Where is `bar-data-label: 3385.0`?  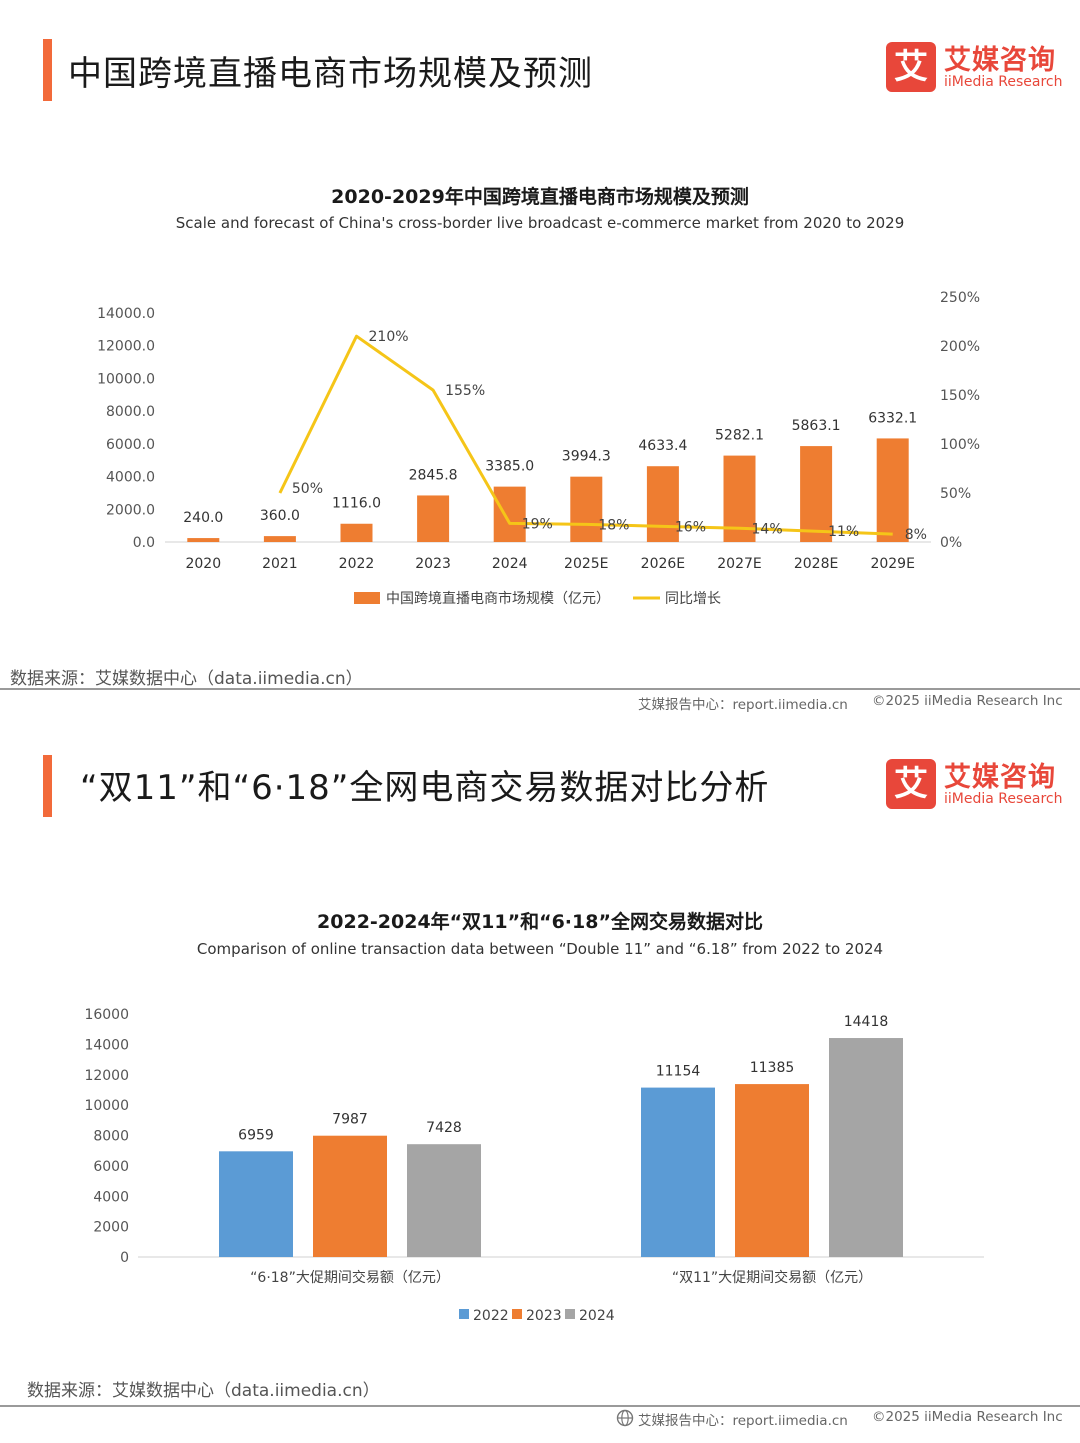
bar-data-label: 3385.0 is located at coordinates (509, 467).